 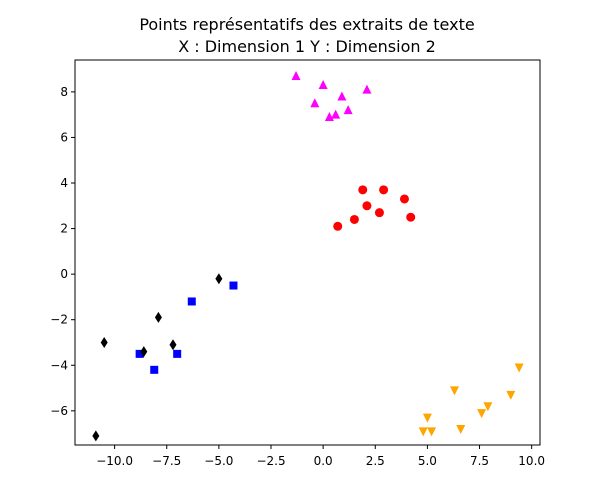 What do you see at coordinates (323, 461) in the screenshot?
I see `x-tick-label-5: 0.0` at bounding box center [323, 461].